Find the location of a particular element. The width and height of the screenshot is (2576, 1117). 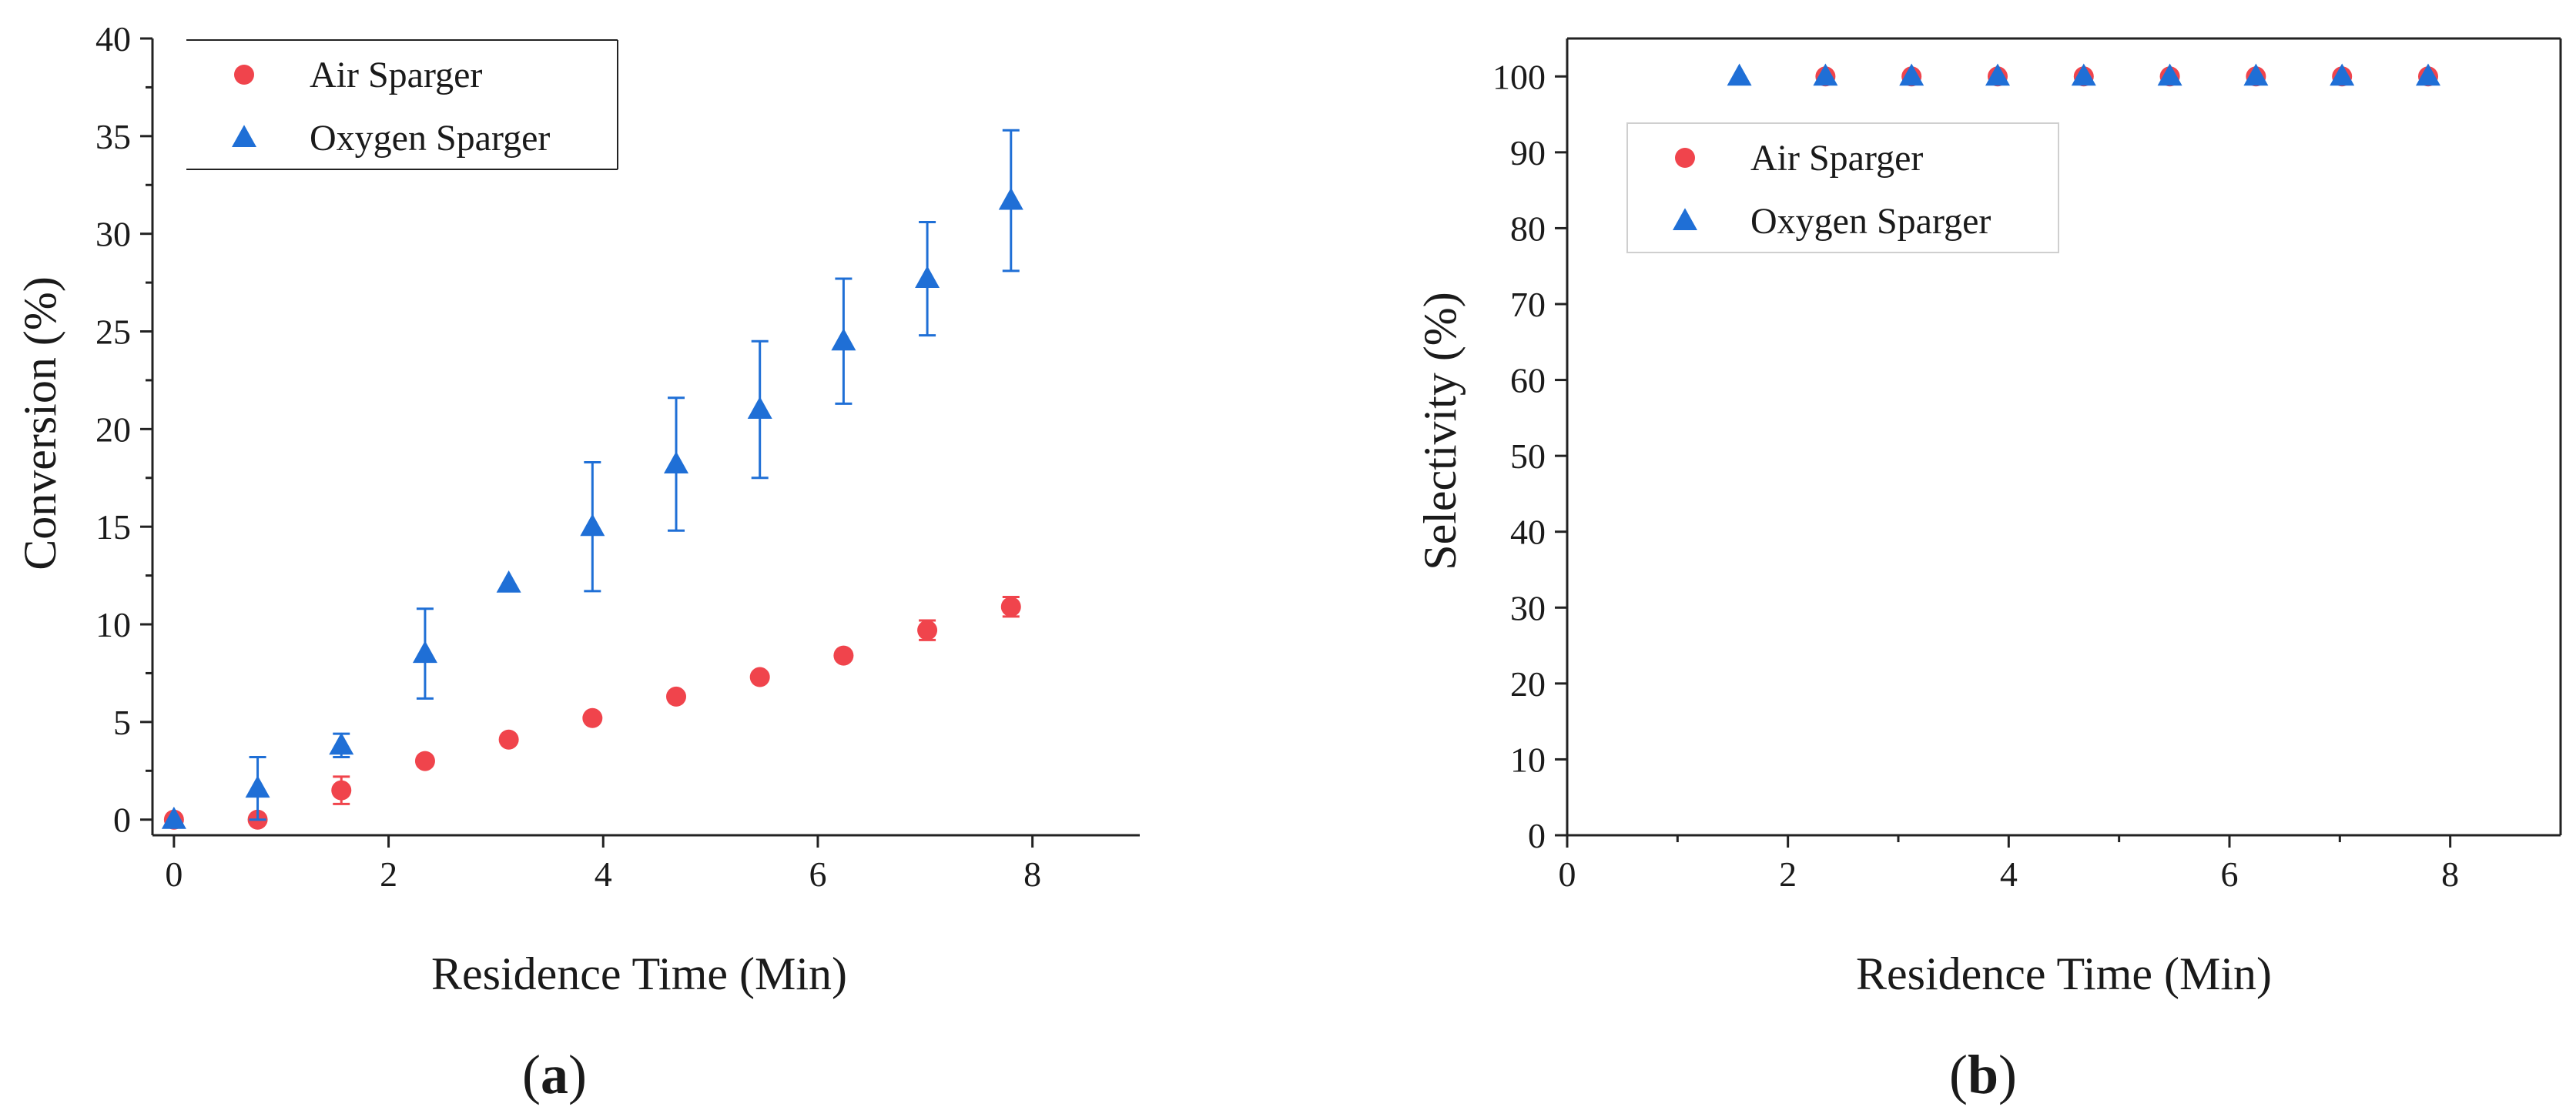

panel-a-legend: Air Sparger Oxygen Sparger is located at coordinates (402, 104).